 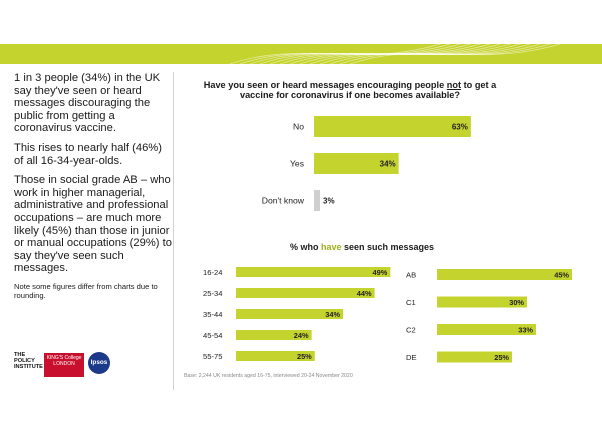 I want to click on value-label-main-2: 34%, so click(x=388, y=164).